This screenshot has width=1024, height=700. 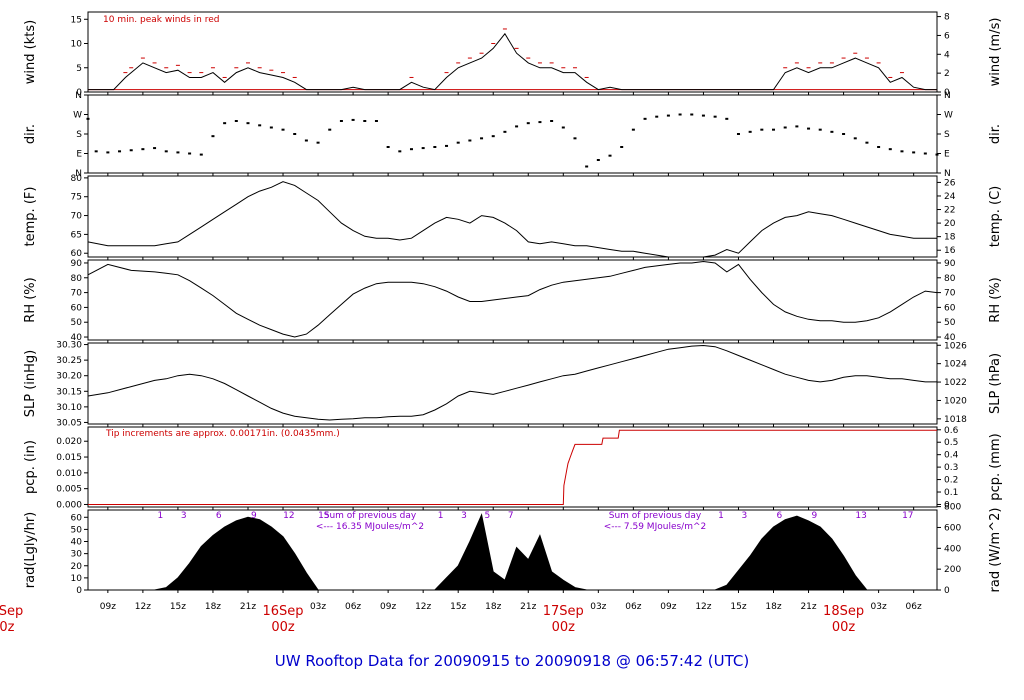 What do you see at coordinates (512, 382) in the screenshot?
I see `slp-series-line` at bounding box center [512, 382].